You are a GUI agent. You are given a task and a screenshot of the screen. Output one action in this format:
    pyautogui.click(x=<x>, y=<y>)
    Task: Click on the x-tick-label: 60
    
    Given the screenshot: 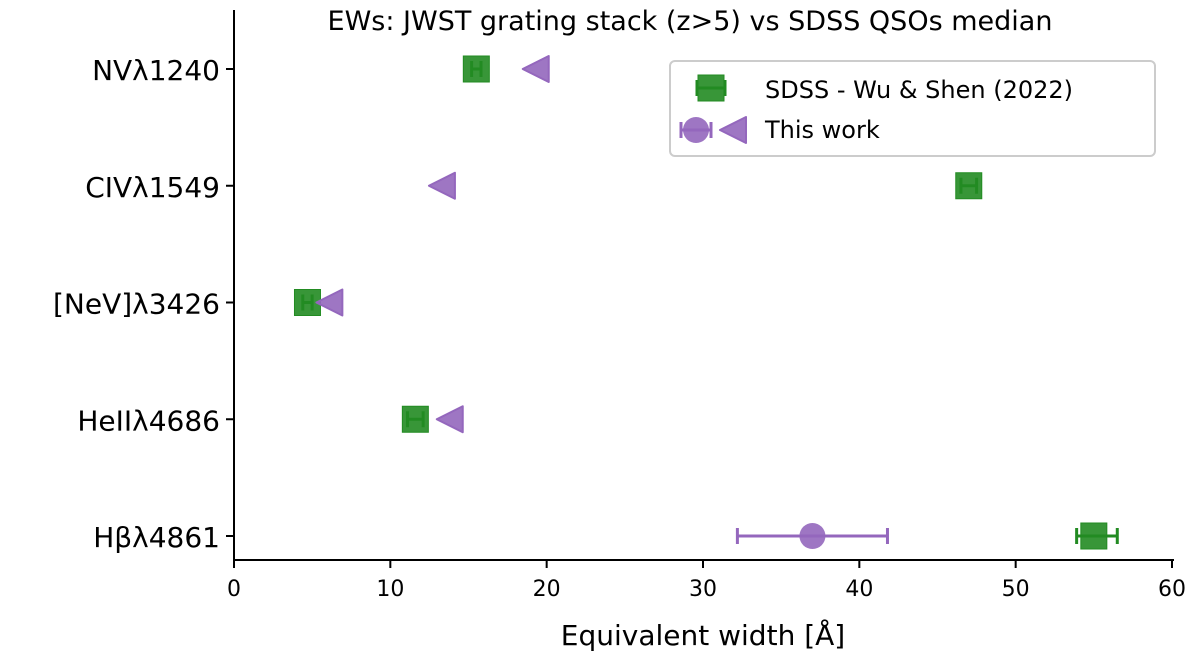 What is the action you would take?
    pyautogui.click(x=1172, y=589)
    